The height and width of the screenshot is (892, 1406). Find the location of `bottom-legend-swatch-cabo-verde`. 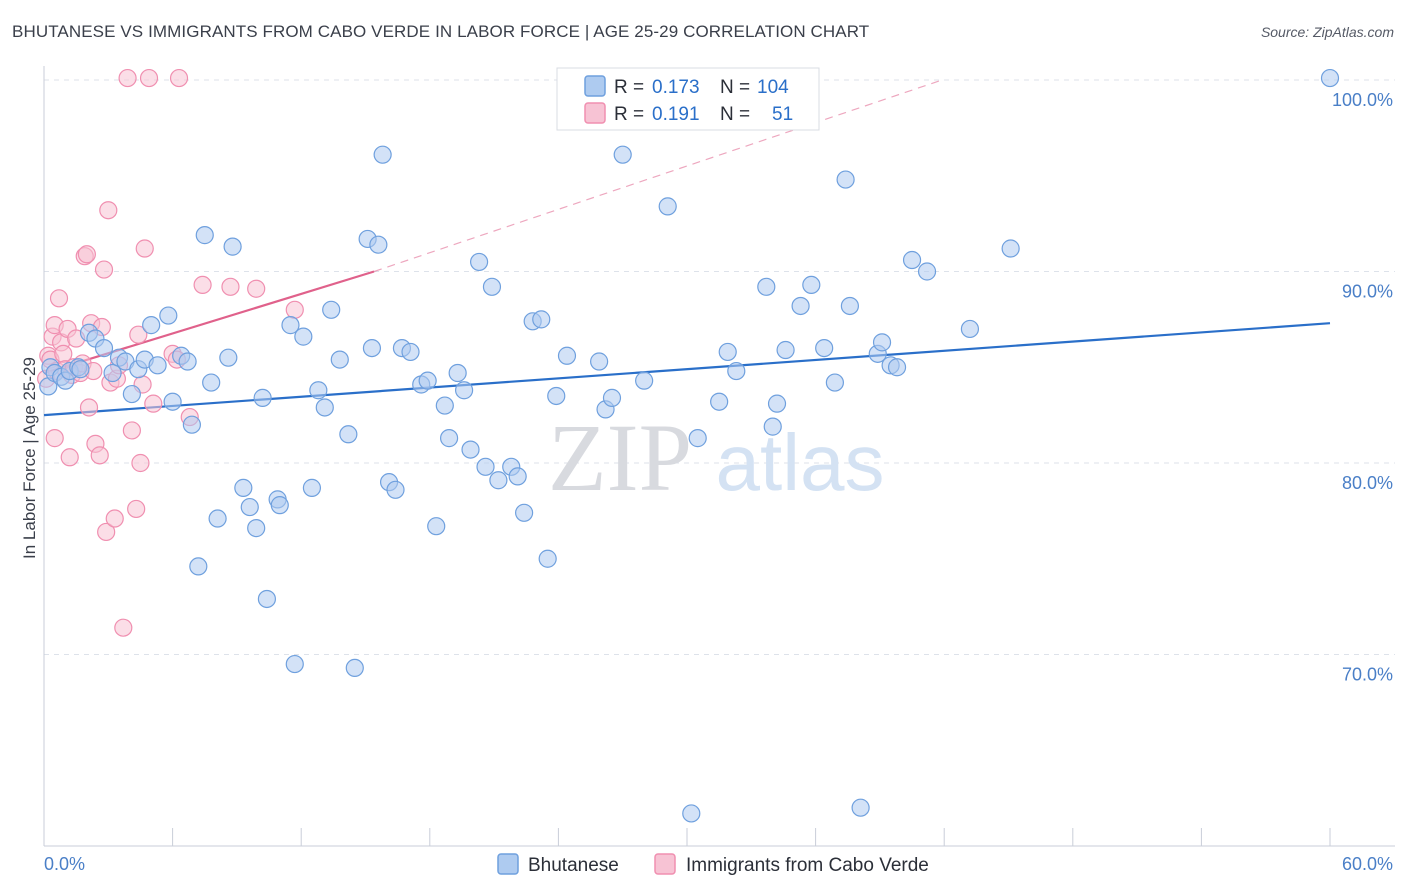

bottom-legend-swatch-cabo-verde is located at coordinates (665, 864).